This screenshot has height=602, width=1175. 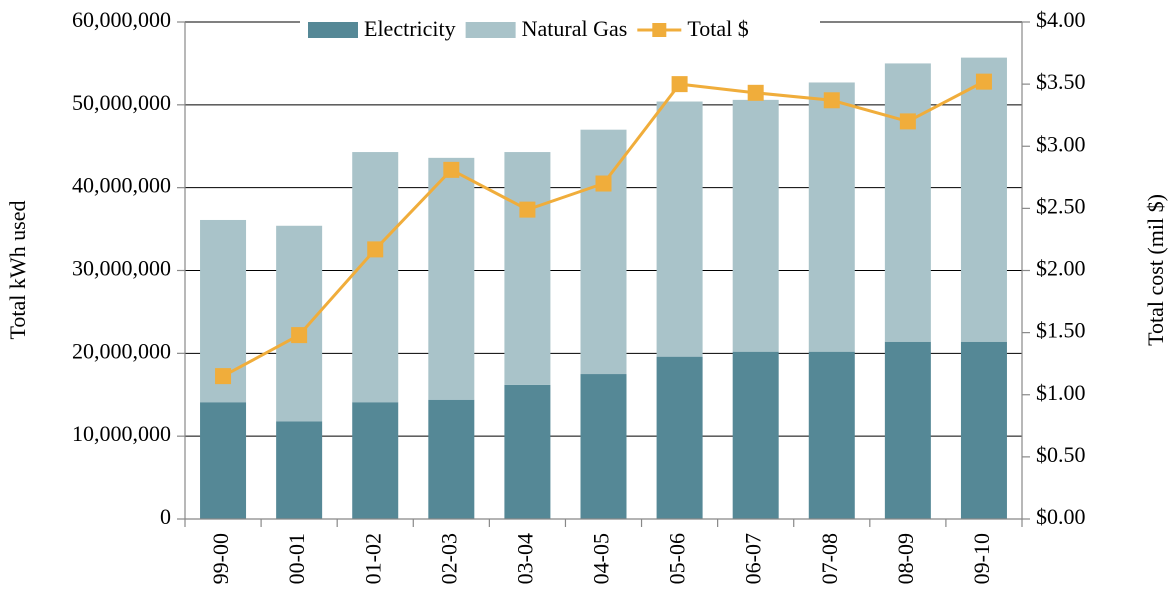 What do you see at coordinates (372, 558) in the screenshot?
I see `x-tick-label: 01-02` at bounding box center [372, 558].